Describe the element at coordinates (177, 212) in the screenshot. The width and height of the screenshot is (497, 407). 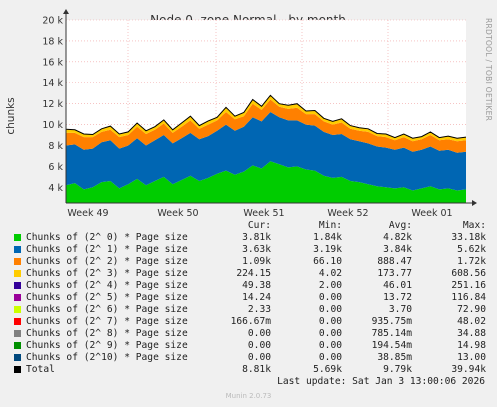
I see `x-tick-label: Week 50` at that location.